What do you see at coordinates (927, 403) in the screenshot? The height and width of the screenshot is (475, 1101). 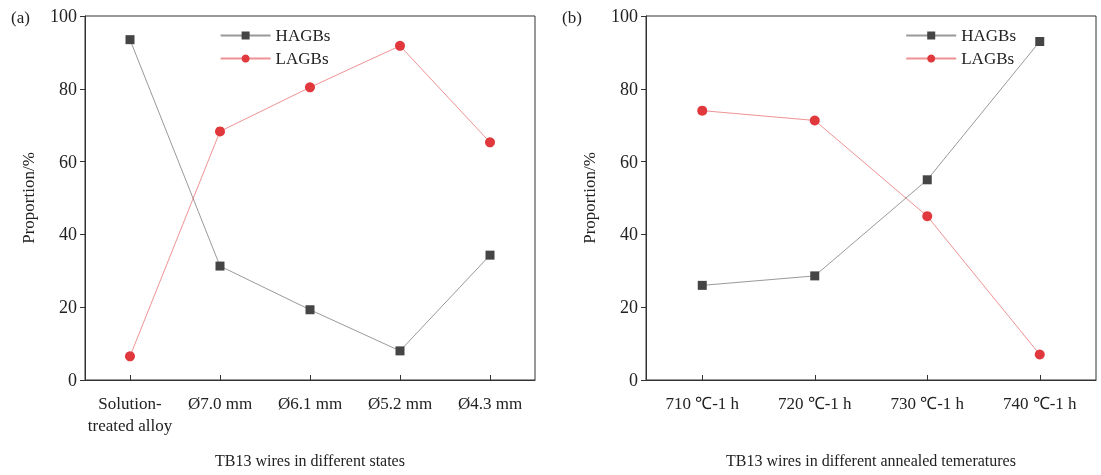 I see `x-tick-label: 730 ℃-1 h` at bounding box center [927, 403].